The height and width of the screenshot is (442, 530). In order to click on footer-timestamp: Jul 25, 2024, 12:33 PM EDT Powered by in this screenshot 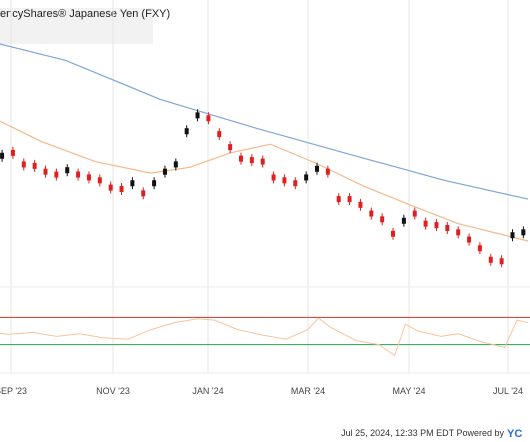, I will do `click(422, 433)`.